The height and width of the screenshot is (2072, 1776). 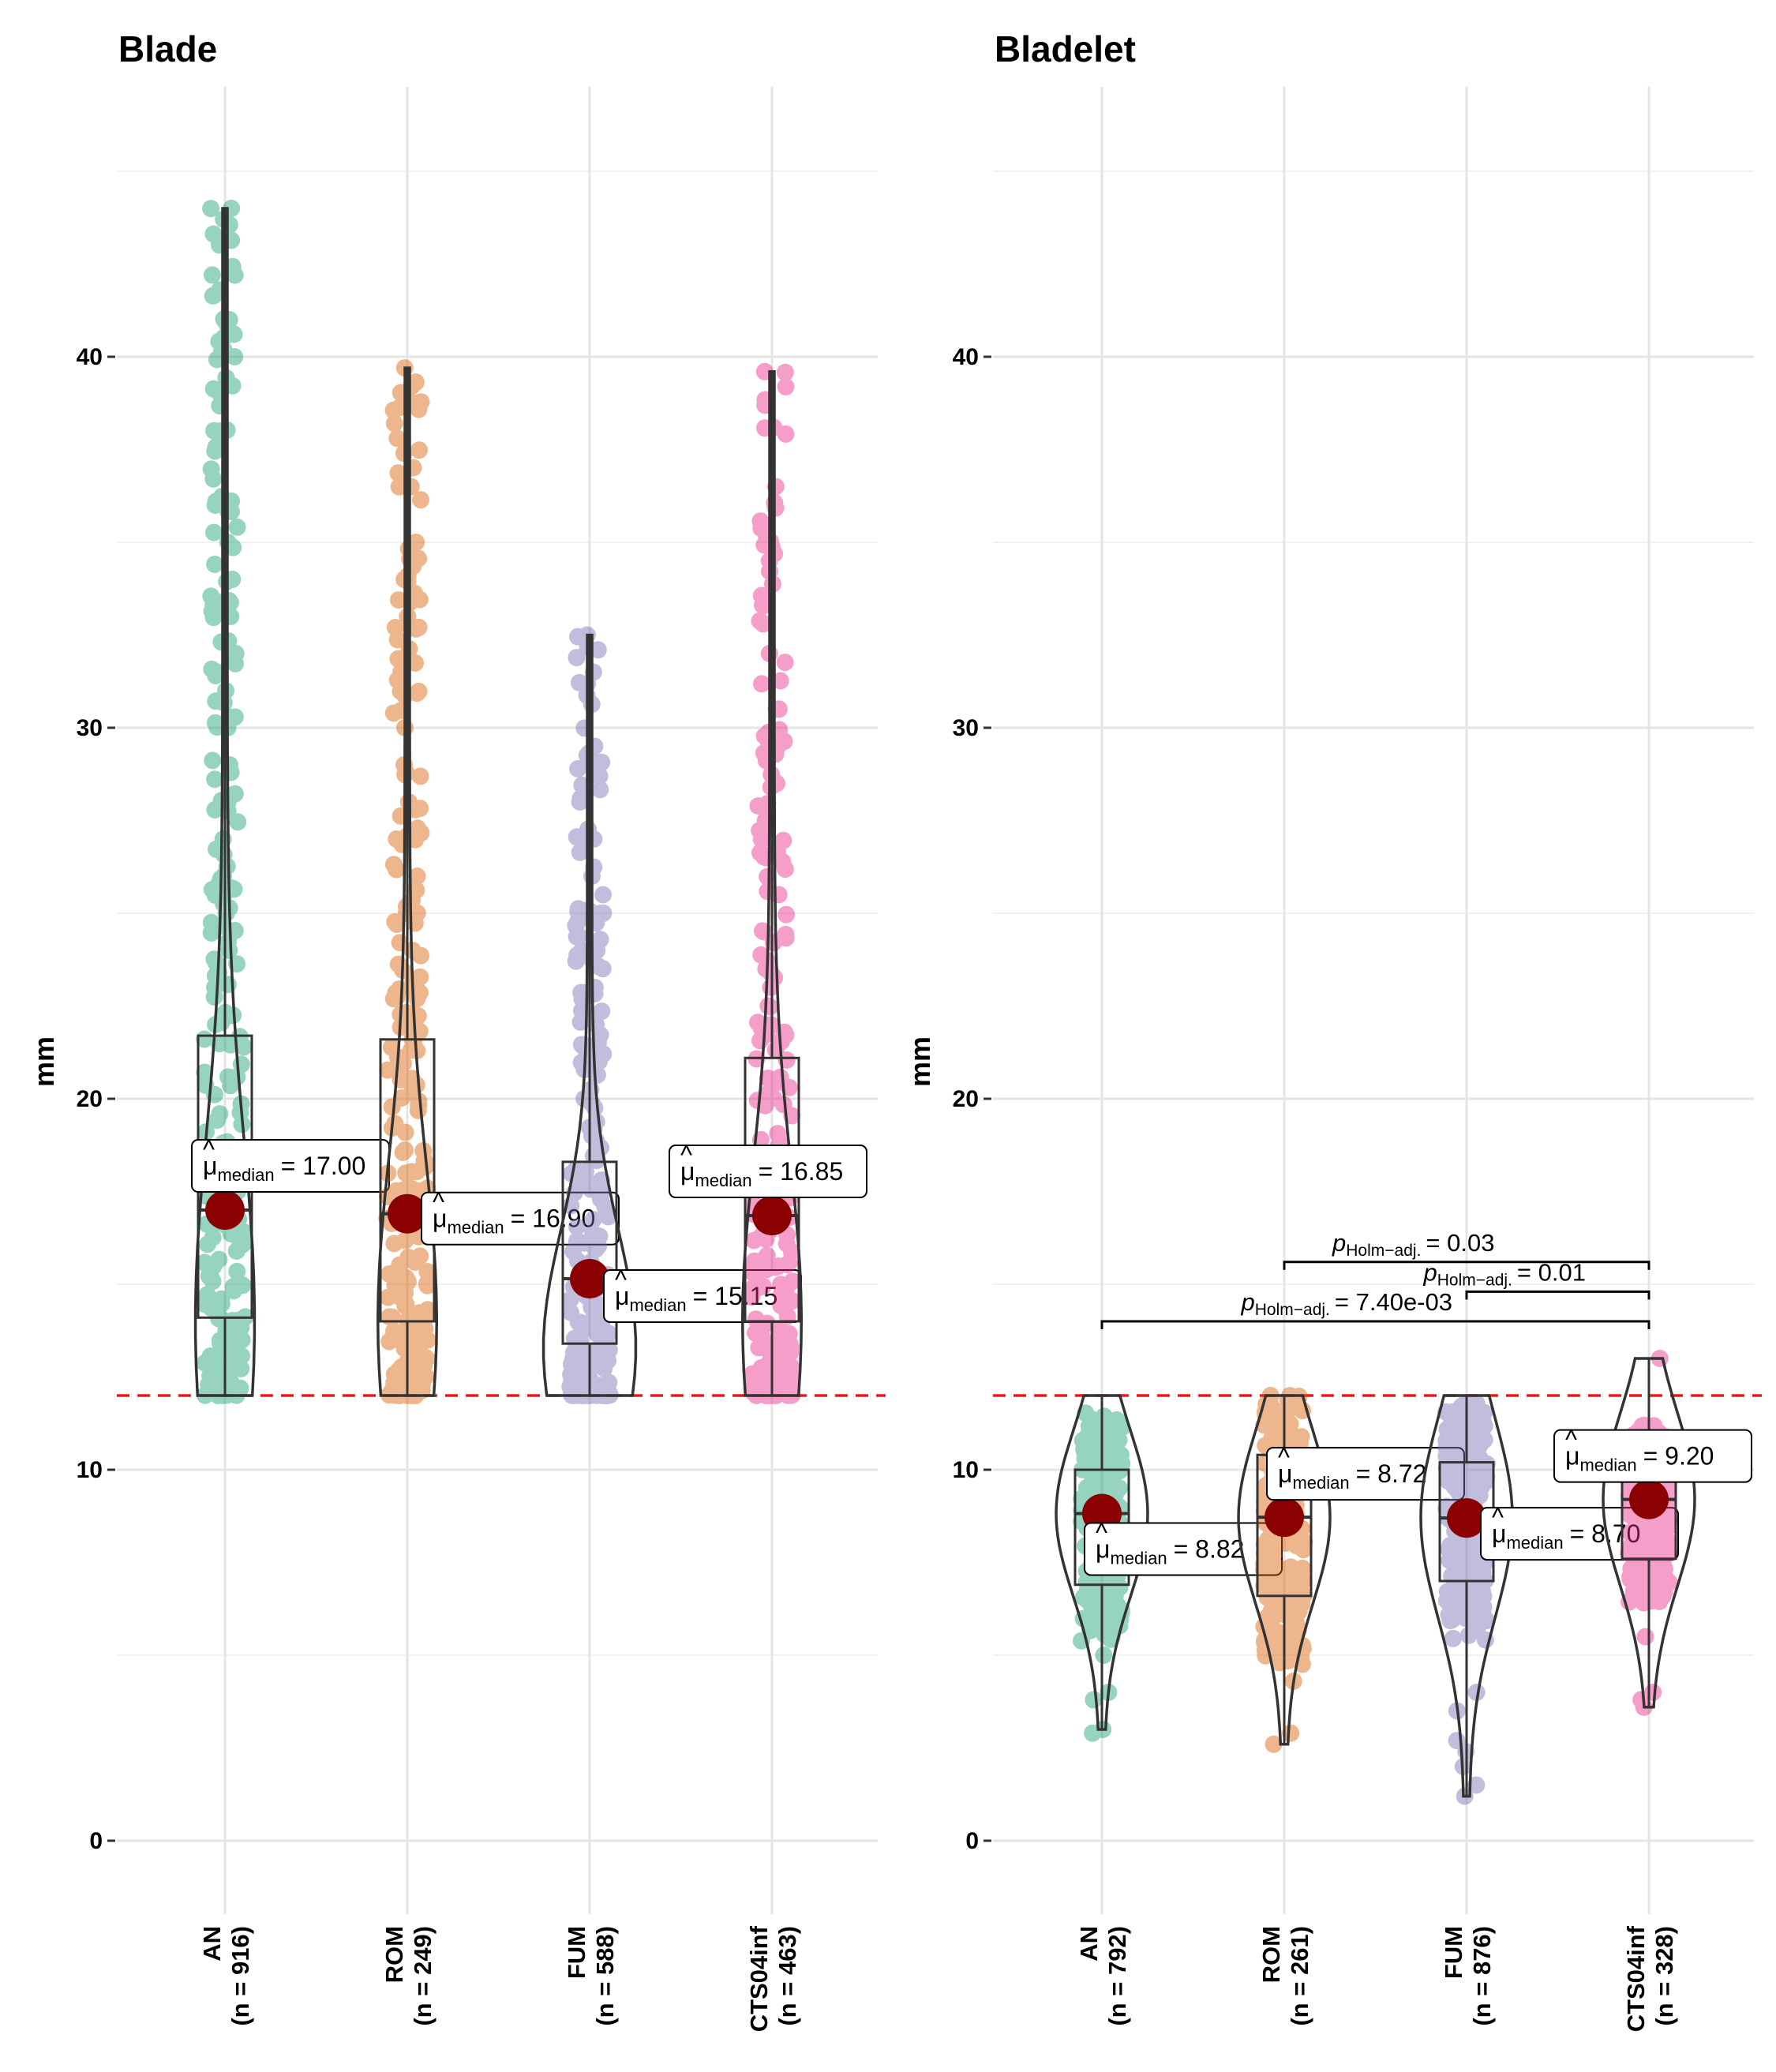 I want to click on category-cts04inf: μmedian = 9.20 ^ CTS04inf (n = 328), so click(x=1652, y=1691).